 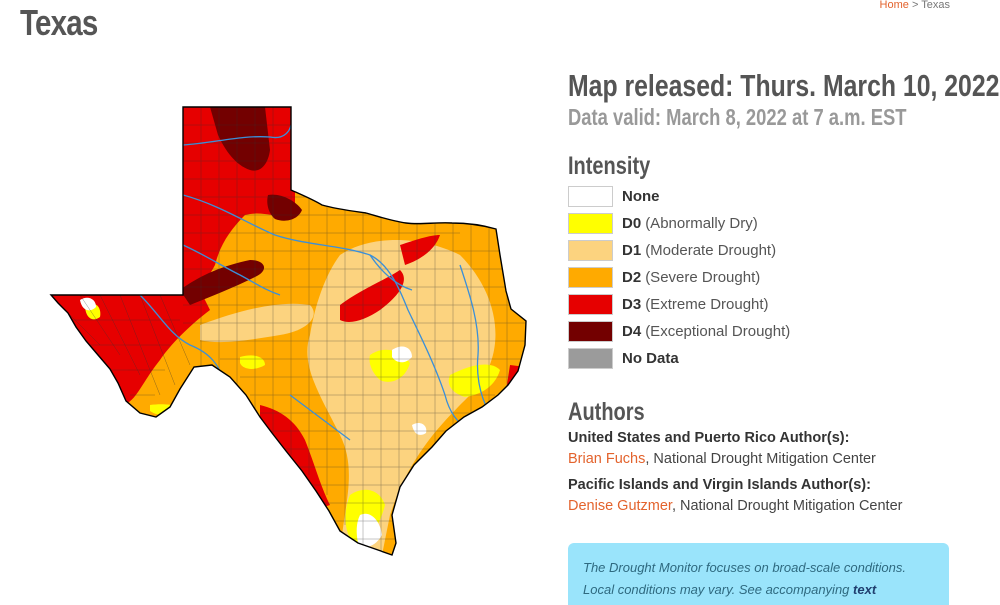 I want to click on author-role: United States and Puerto Rico Author(s):, so click(x=709, y=438).